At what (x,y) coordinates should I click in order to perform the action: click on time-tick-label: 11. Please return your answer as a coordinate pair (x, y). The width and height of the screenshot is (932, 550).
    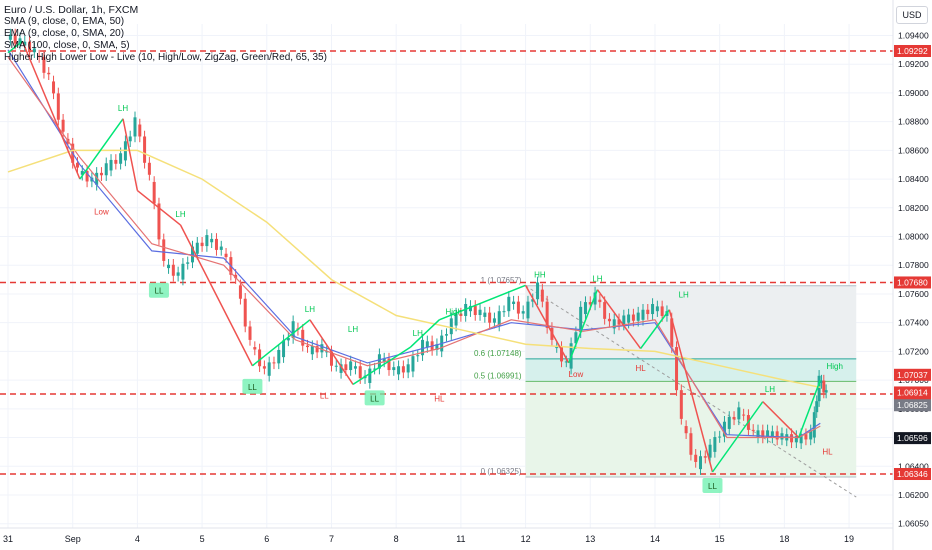
    Looking at the image, I should click on (460, 539).